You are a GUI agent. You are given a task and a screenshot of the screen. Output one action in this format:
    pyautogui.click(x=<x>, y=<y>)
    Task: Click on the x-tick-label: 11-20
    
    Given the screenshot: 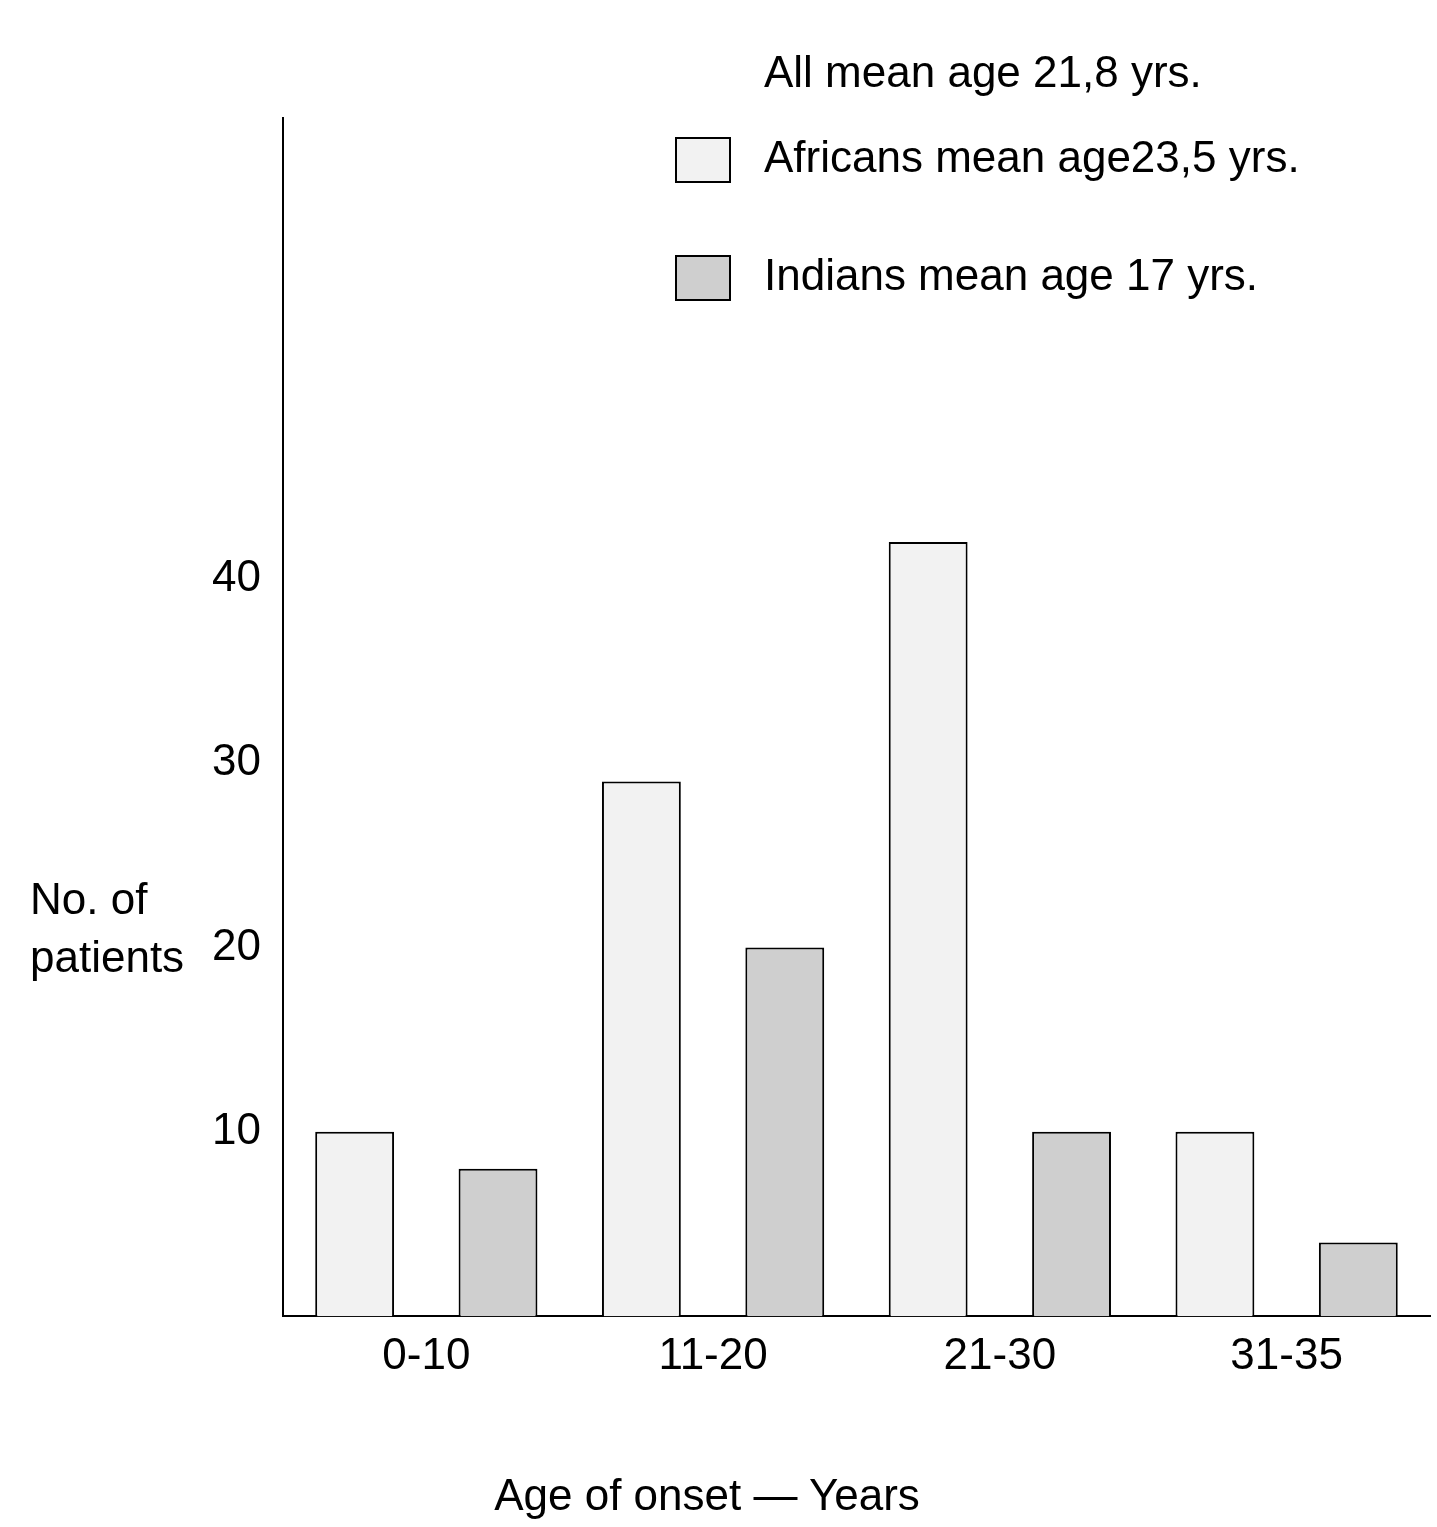 What is the action you would take?
    pyautogui.click(x=713, y=1353)
    